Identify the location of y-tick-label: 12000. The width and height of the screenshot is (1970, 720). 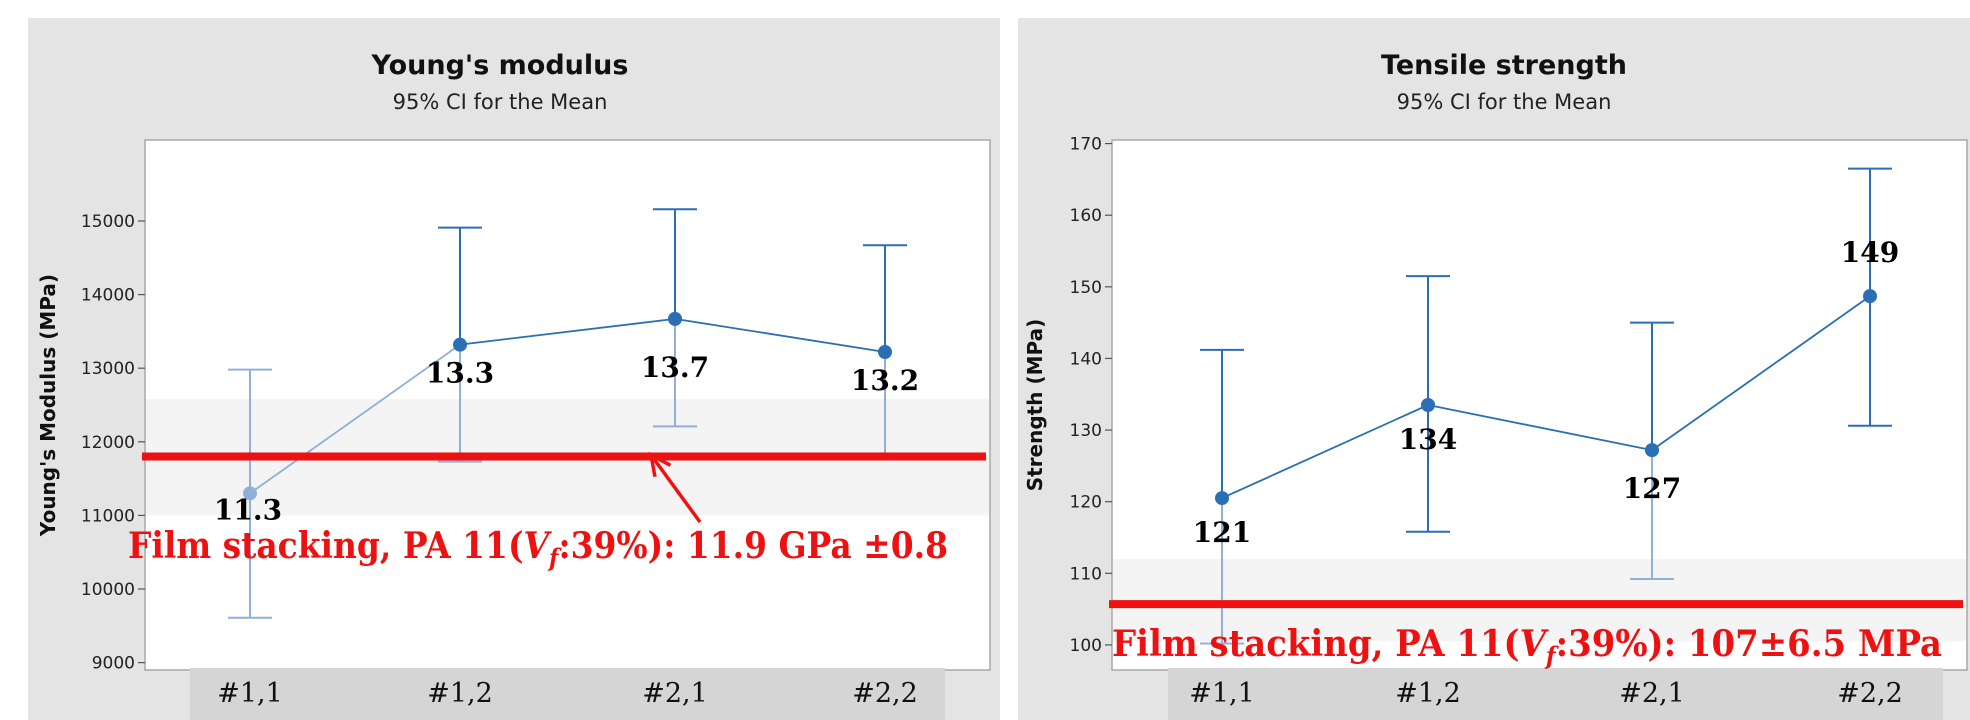
(108, 443).